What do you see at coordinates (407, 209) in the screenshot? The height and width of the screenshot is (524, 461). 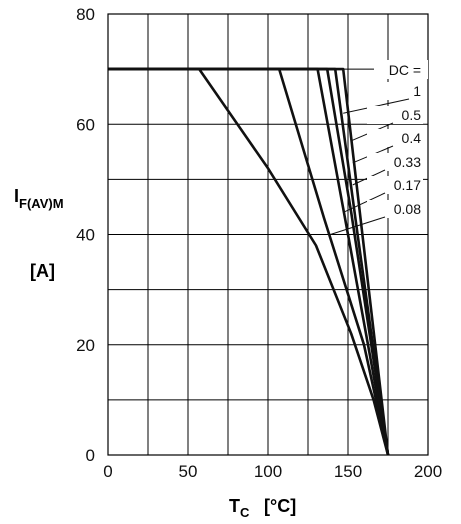 I see `legend-label: 0.08` at bounding box center [407, 209].